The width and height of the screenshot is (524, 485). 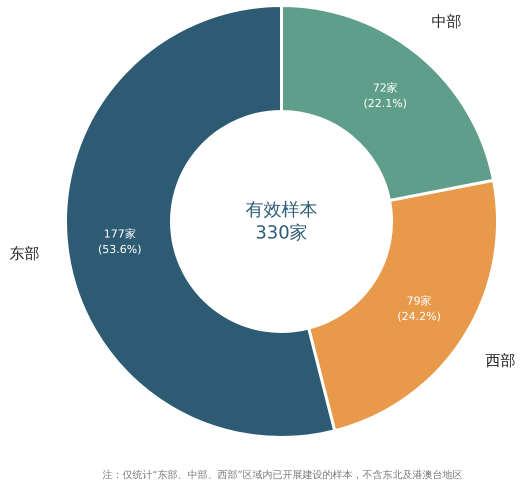 I want to click on slice-label: 中部, so click(x=446, y=21).